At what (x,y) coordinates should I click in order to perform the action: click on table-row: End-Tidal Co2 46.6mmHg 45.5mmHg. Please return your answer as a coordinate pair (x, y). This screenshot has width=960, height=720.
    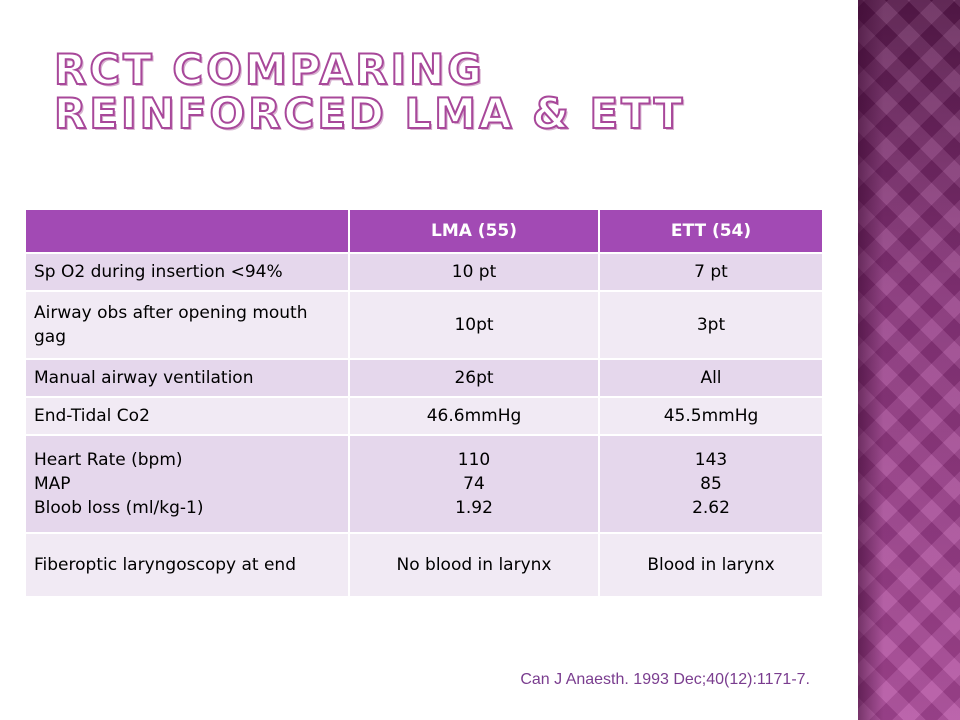
    Looking at the image, I should click on (424, 416).